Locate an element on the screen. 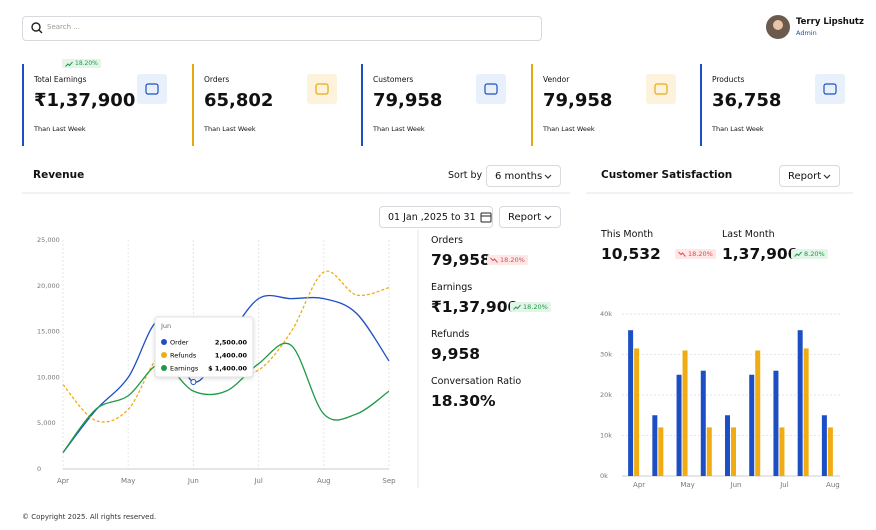 The height and width of the screenshot is (530, 876). stat-label: Conversation Ratio is located at coordinates (476, 381).